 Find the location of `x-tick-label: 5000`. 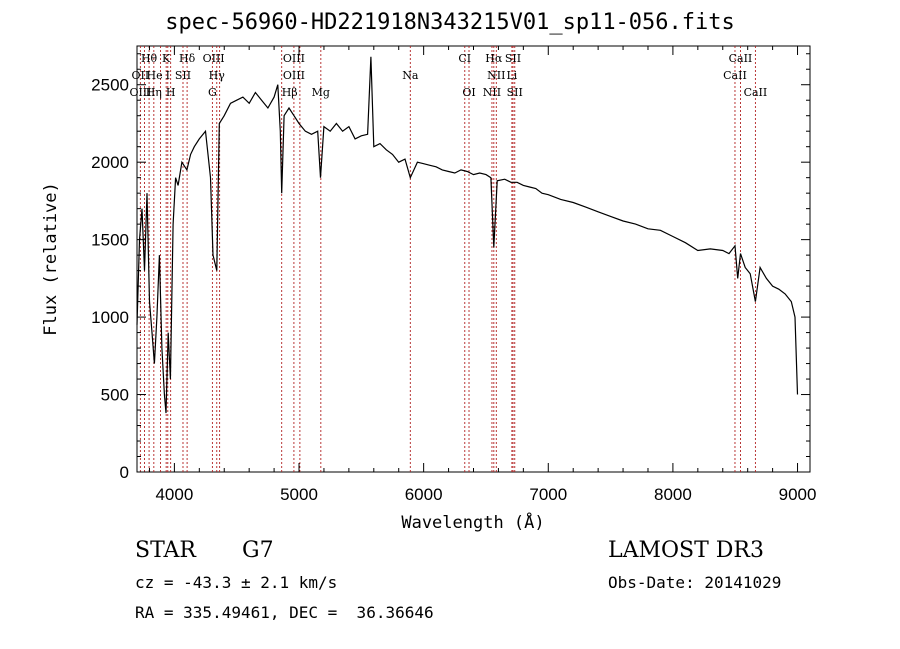

x-tick-label: 5000 is located at coordinates (299, 494).